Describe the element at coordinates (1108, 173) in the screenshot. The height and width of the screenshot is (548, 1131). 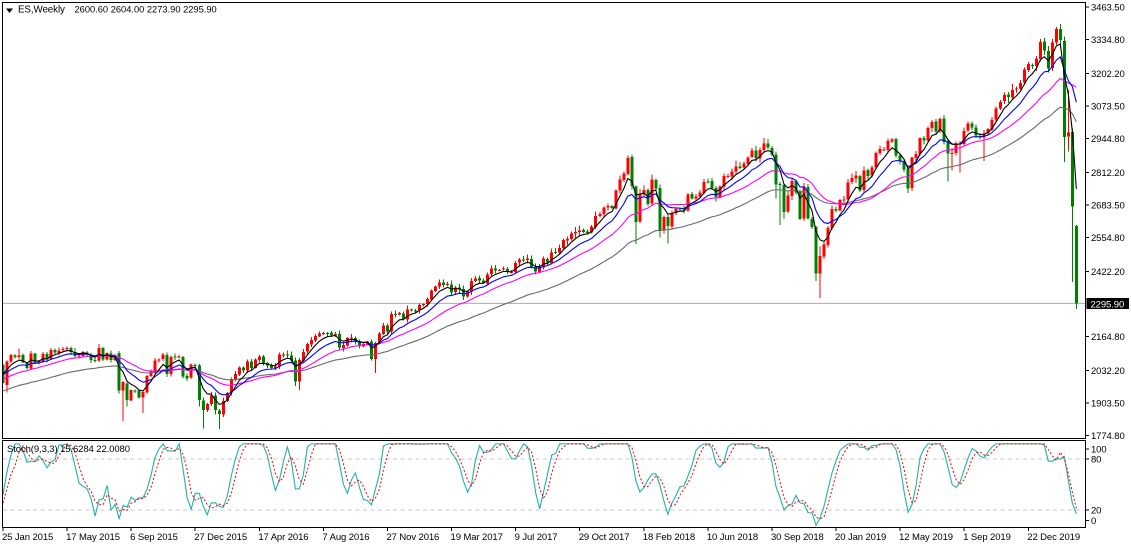
I see `svg-text: 2812.20` at that location.